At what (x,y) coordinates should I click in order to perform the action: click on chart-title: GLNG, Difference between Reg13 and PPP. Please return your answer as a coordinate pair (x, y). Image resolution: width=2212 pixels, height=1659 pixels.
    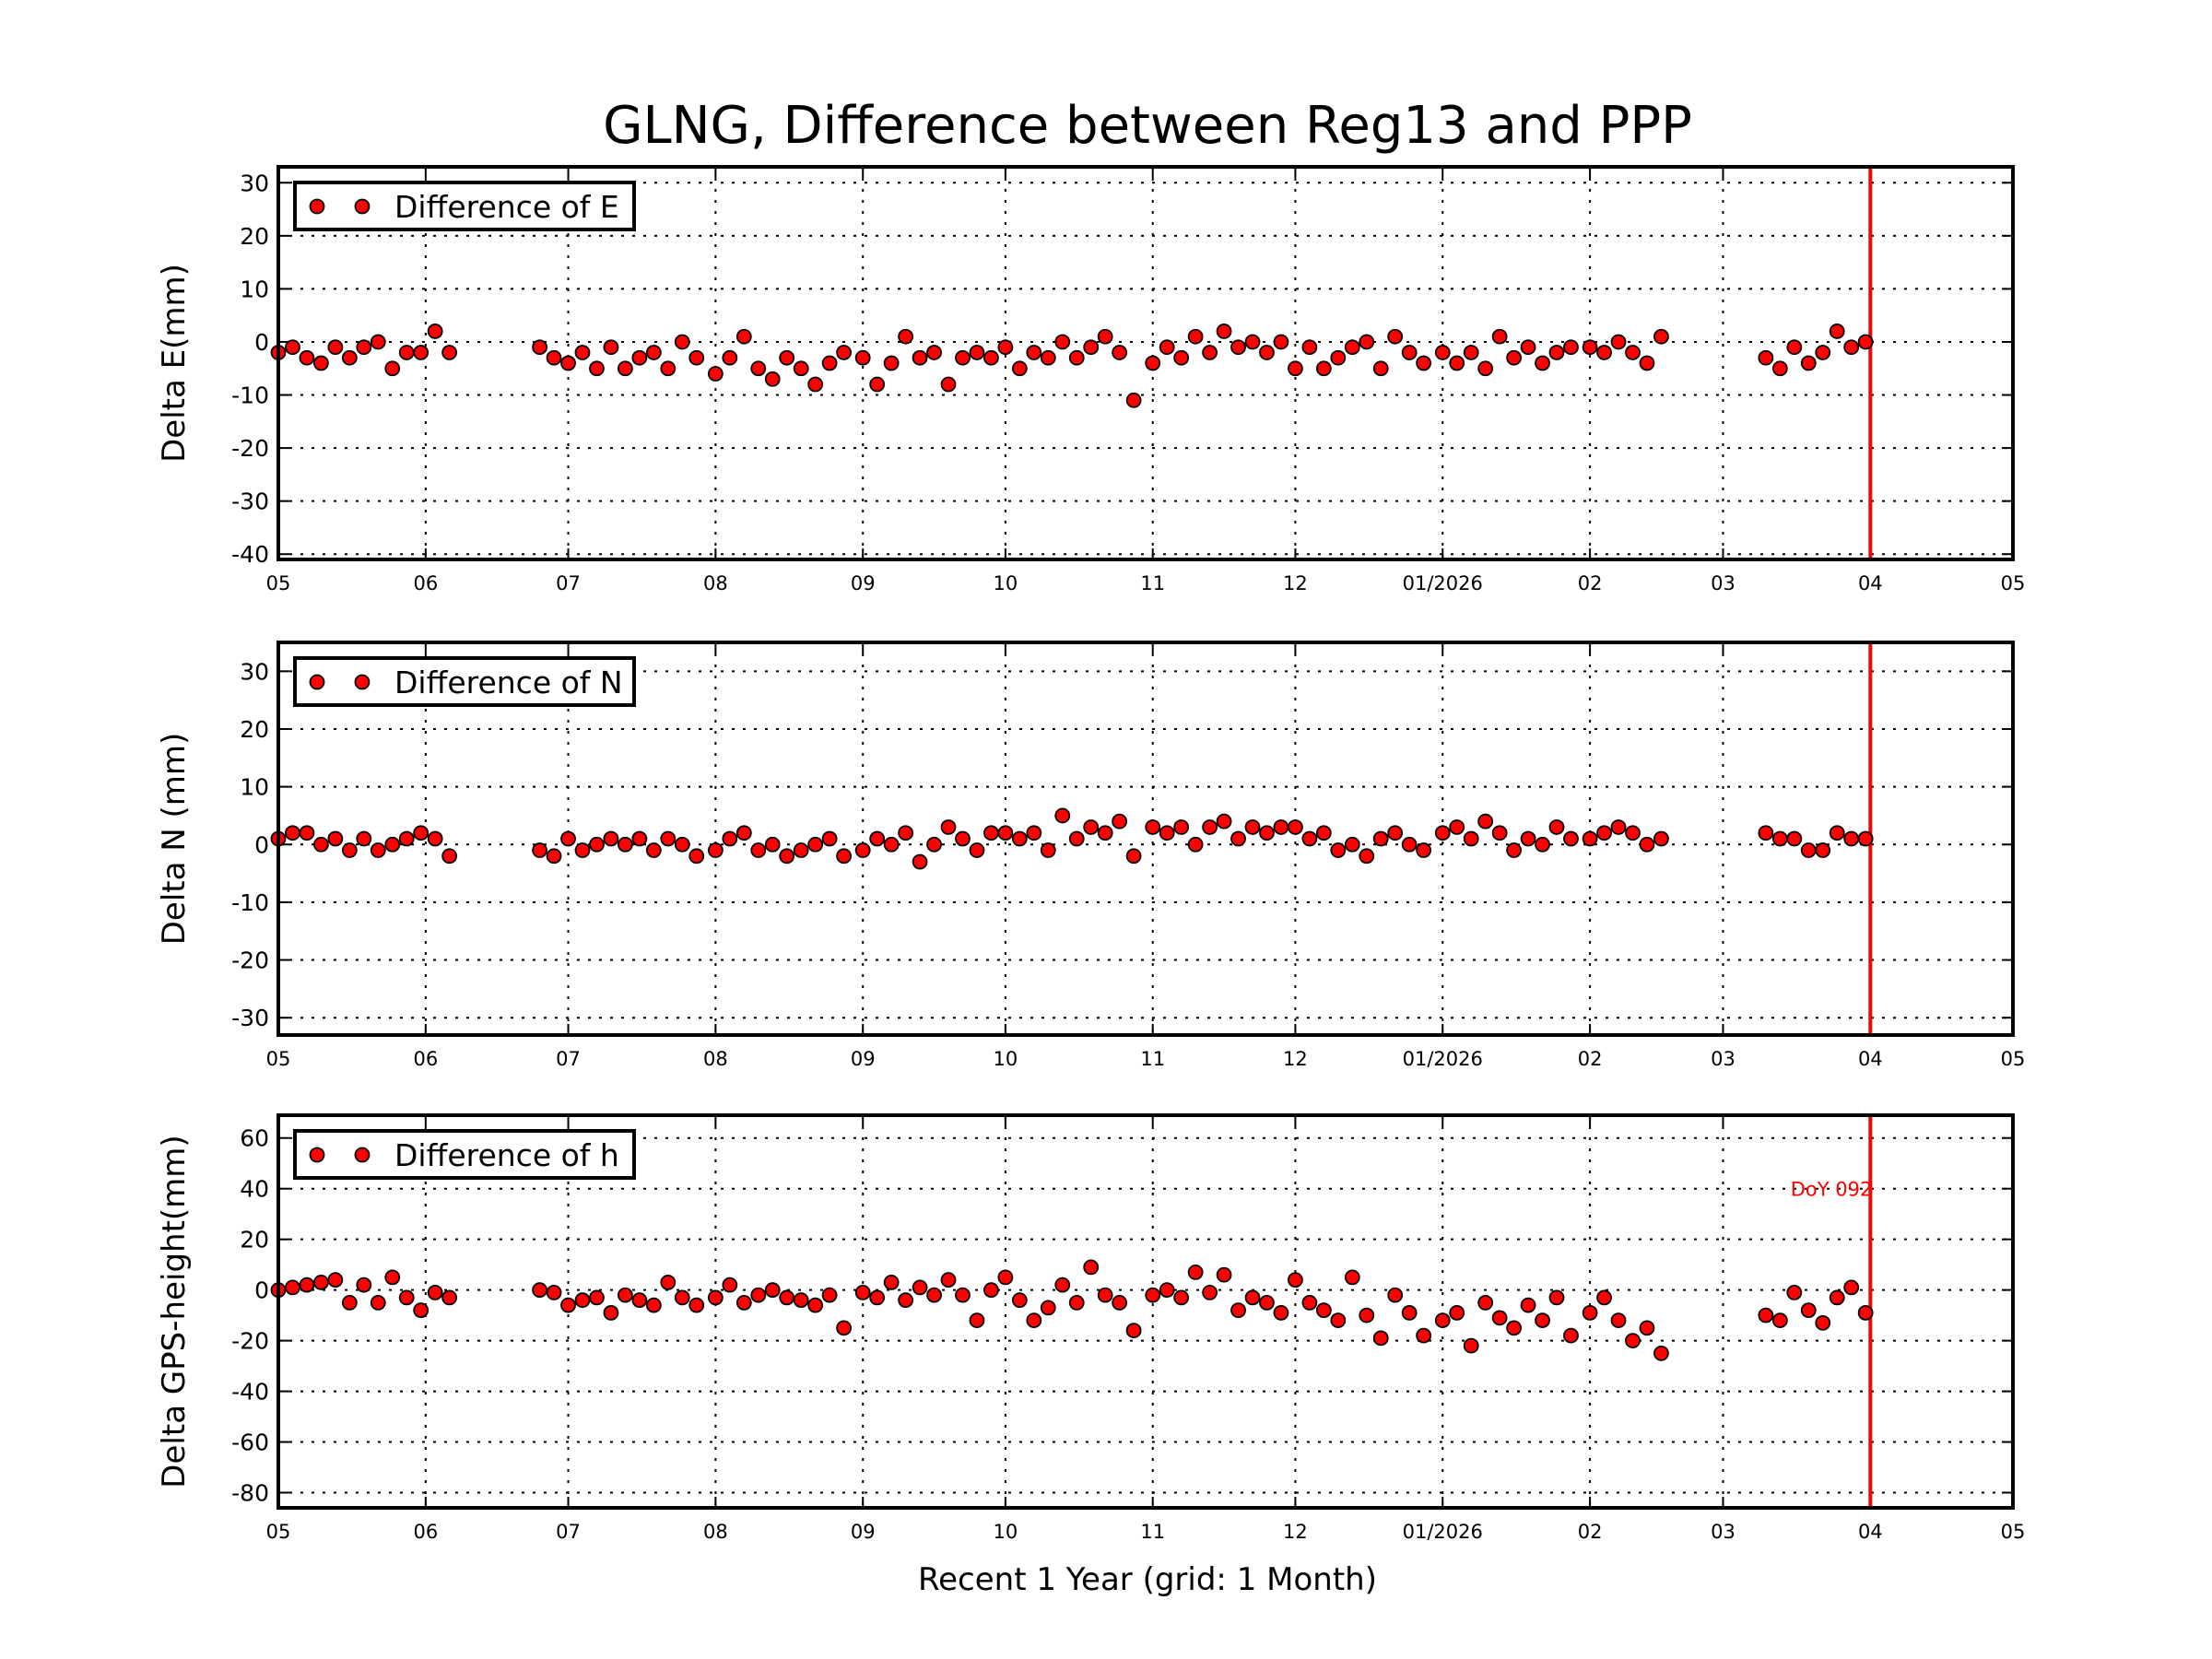
    Looking at the image, I should click on (1147, 126).